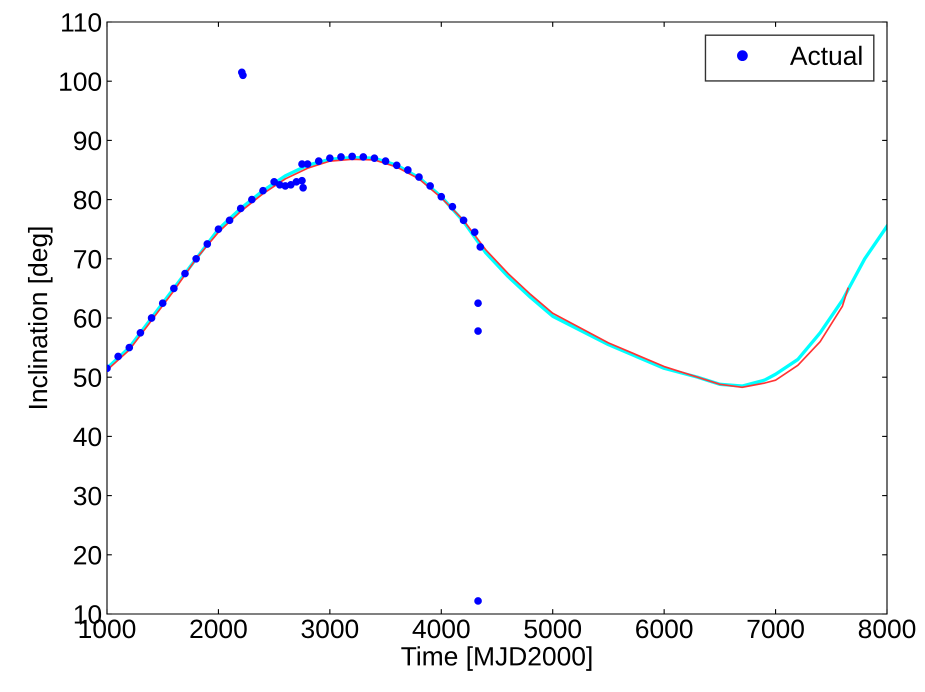 Image resolution: width=925 pixels, height=692 pixels. Describe the element at coordinates (87, 437) in the screenshot. I see `y-tick-label: 40` at that location.